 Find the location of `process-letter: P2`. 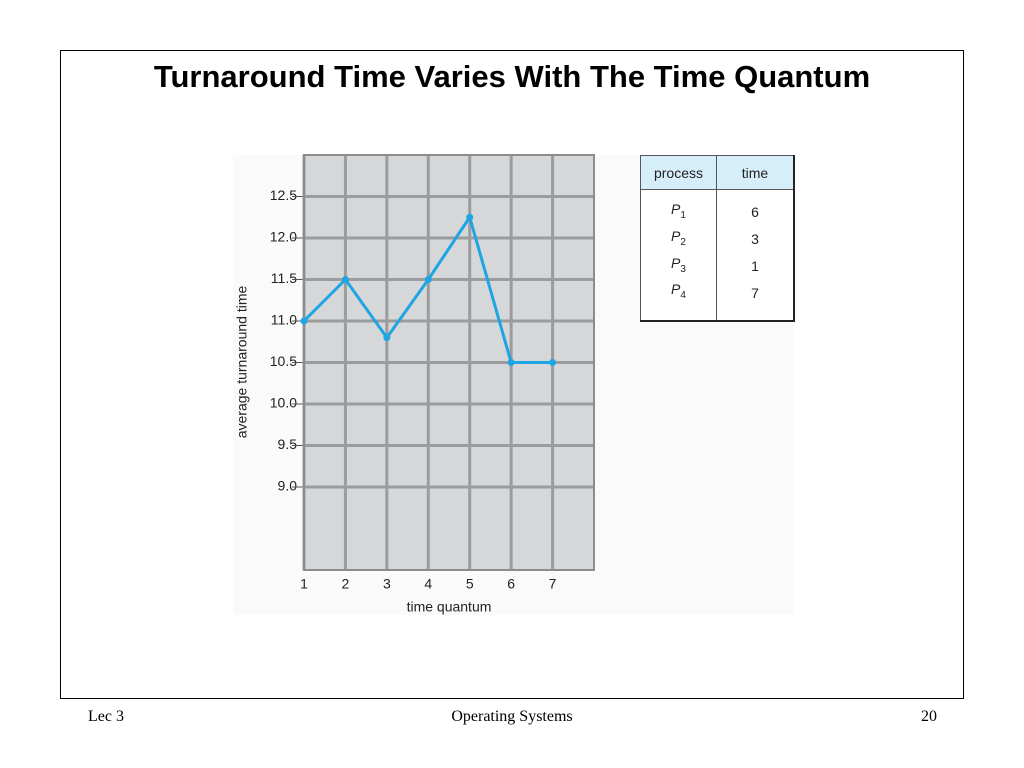

process-letter: P2 is located at coordinates (678, 237).